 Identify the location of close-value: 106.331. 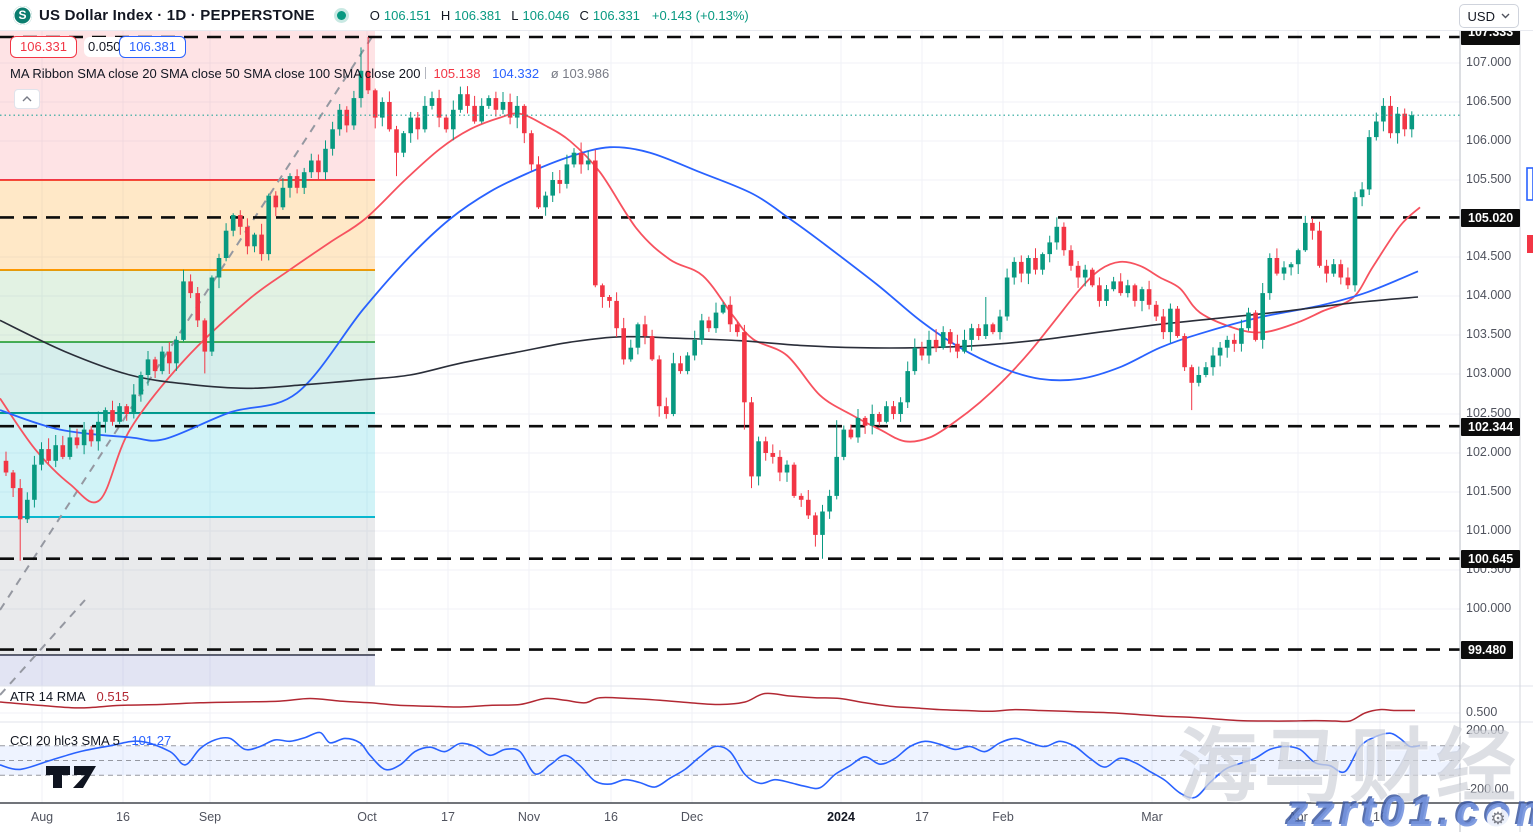
(616, 15).